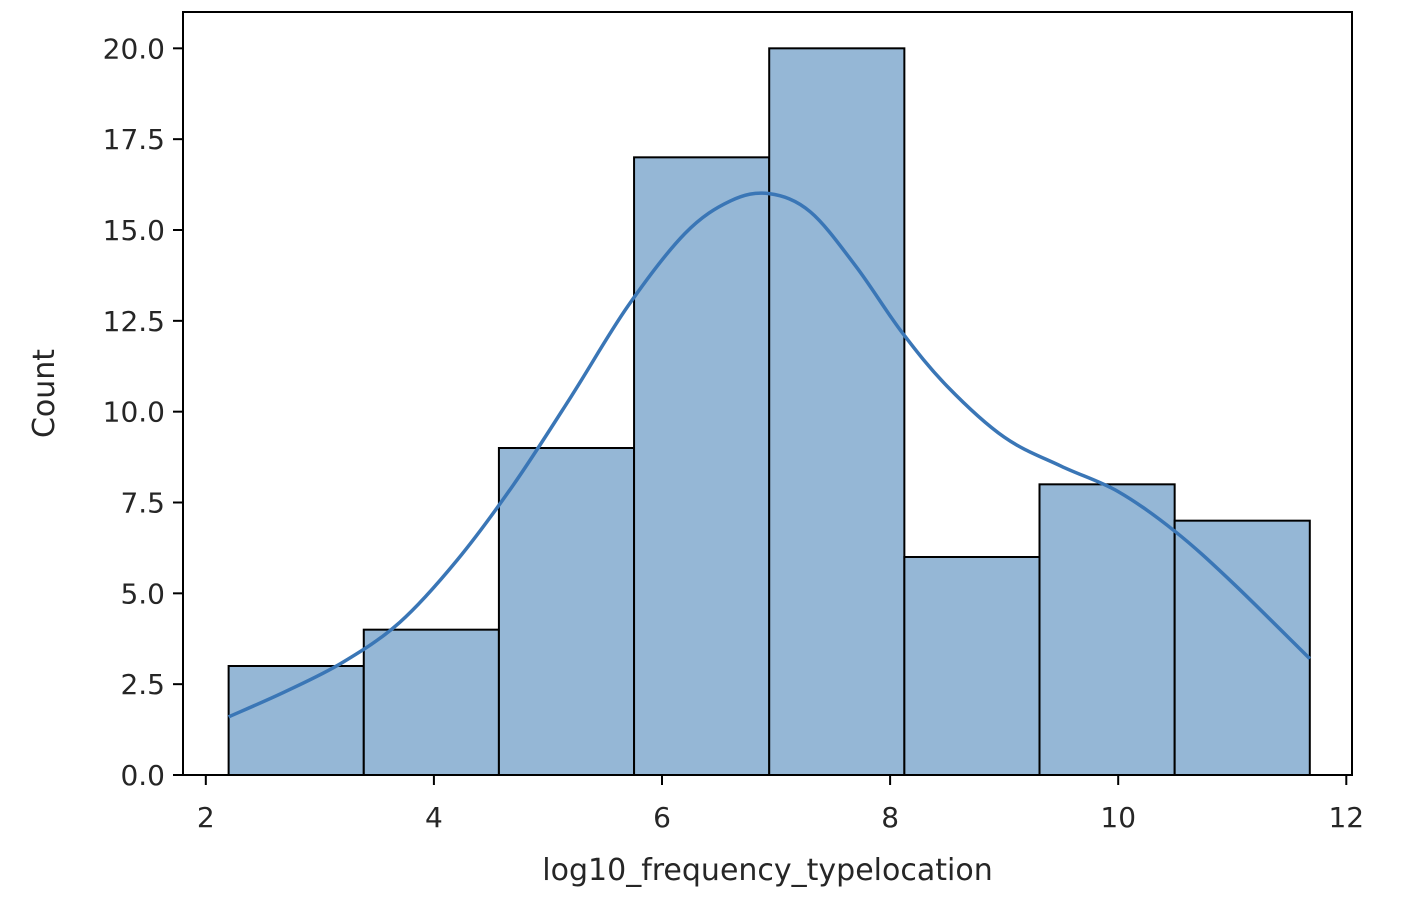  Describe the element at coordinates (767, 870) in the screenshot. I see `x-axis-label: log10_frequency_typelocation` at that location.